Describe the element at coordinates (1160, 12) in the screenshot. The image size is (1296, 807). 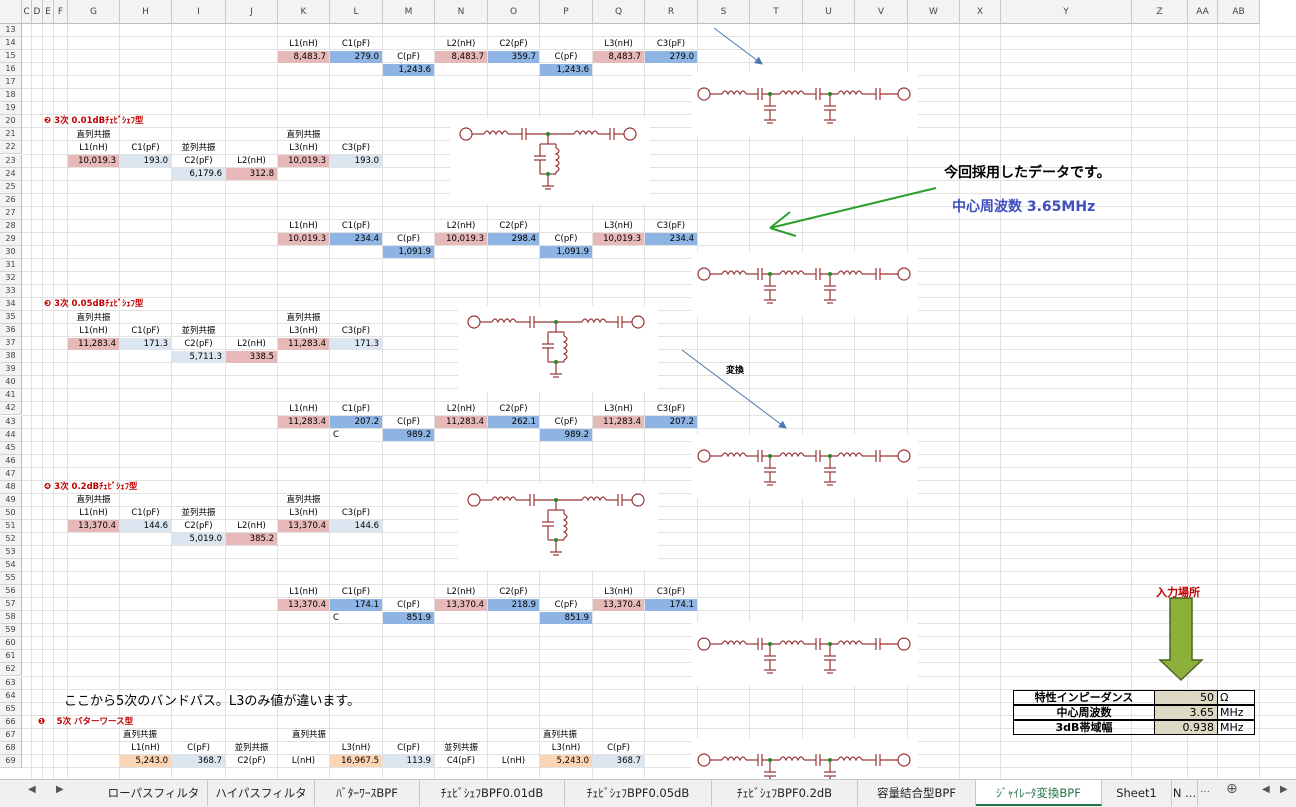
I see `column-header: Z` at that location.